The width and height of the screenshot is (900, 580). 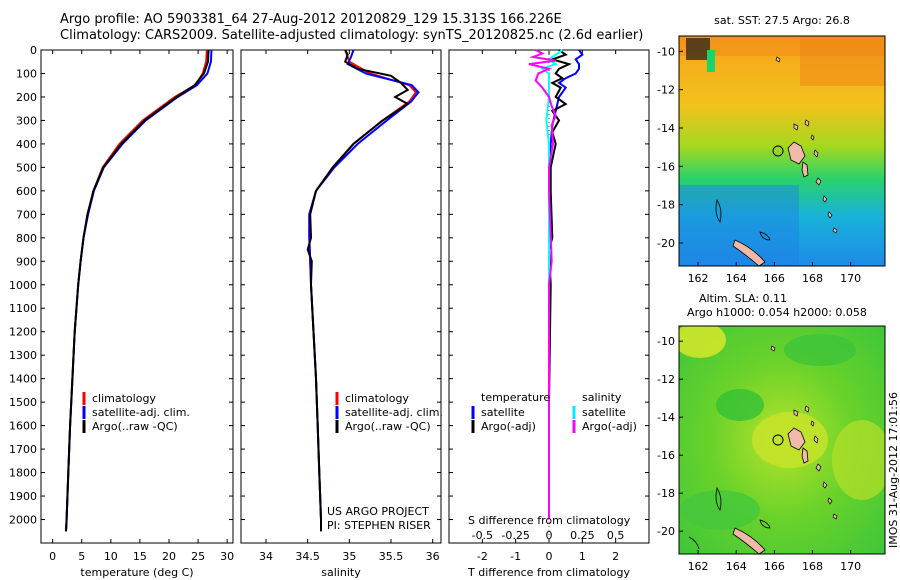 I want to click on t-difference-axis-label: T difference from climatology, so click(x=548, y=572).